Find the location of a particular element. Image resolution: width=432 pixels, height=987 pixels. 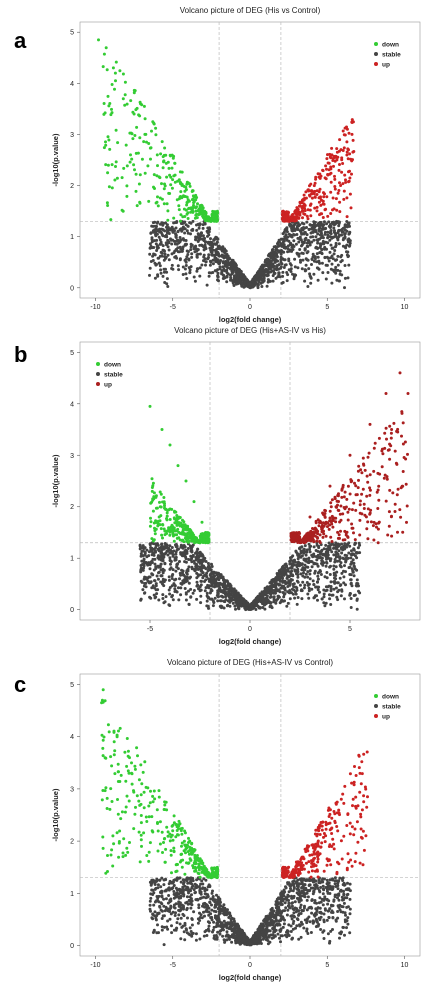

y-tick-label: 0 is located at coordinates (72, 288).